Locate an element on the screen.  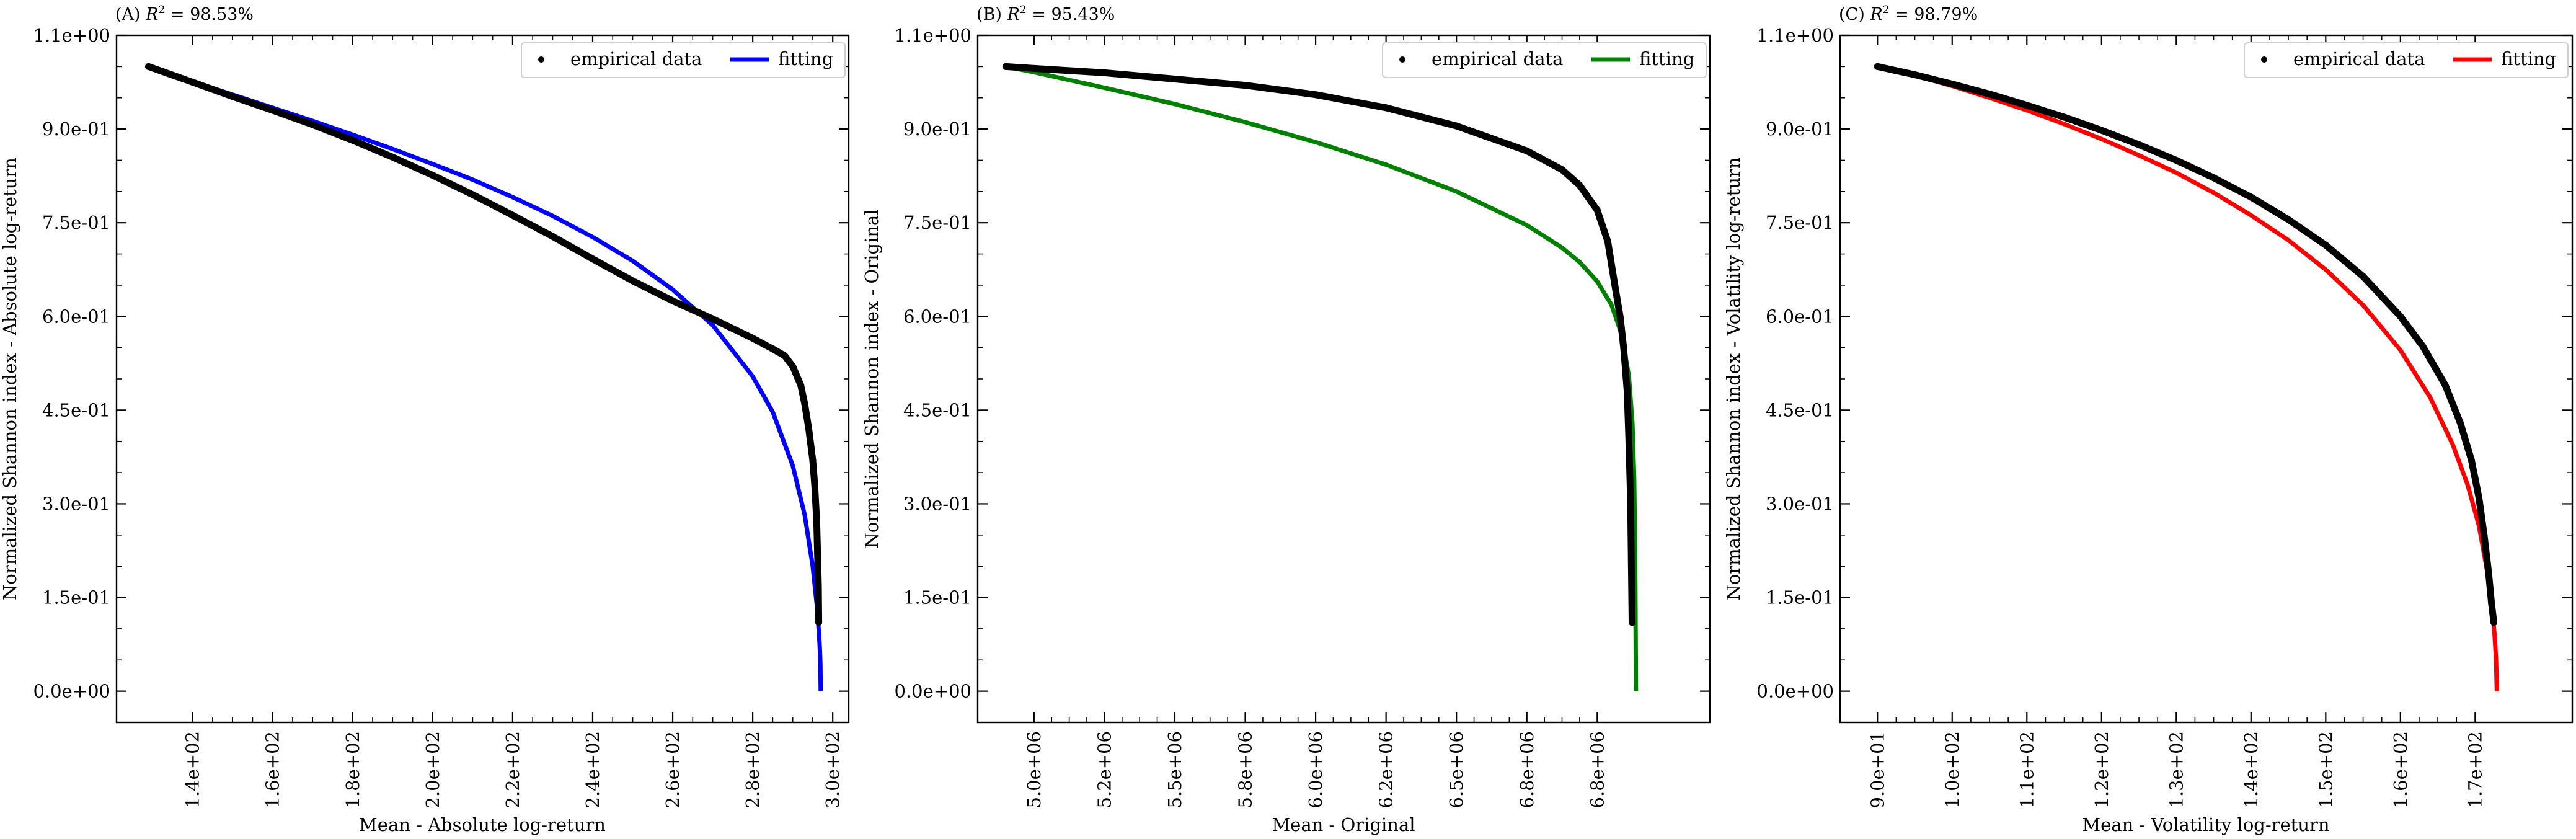
panel-c-title: (C) R2 = 98.79% is located at coordinates (1909, 14).